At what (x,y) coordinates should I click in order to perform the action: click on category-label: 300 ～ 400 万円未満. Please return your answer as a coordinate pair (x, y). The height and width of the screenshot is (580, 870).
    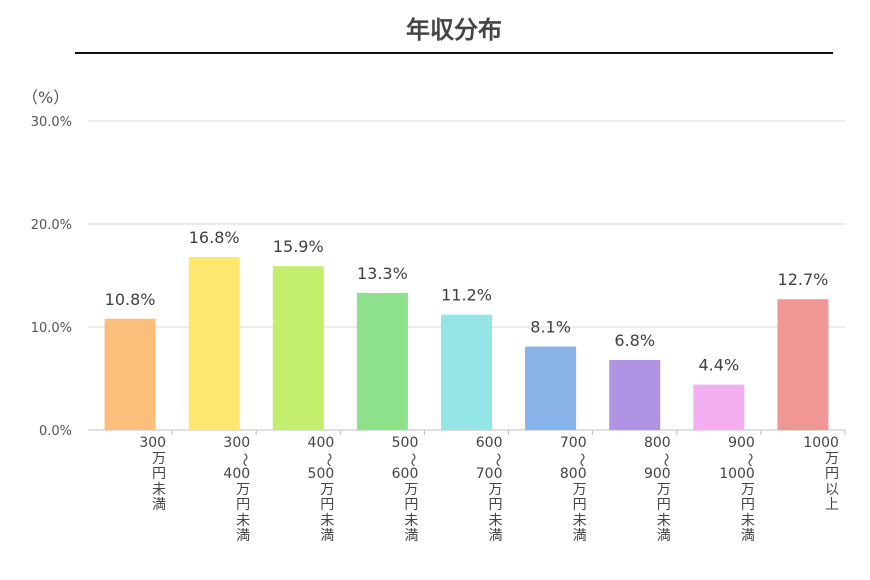
    Looking at the image, I should click on (231, 490).